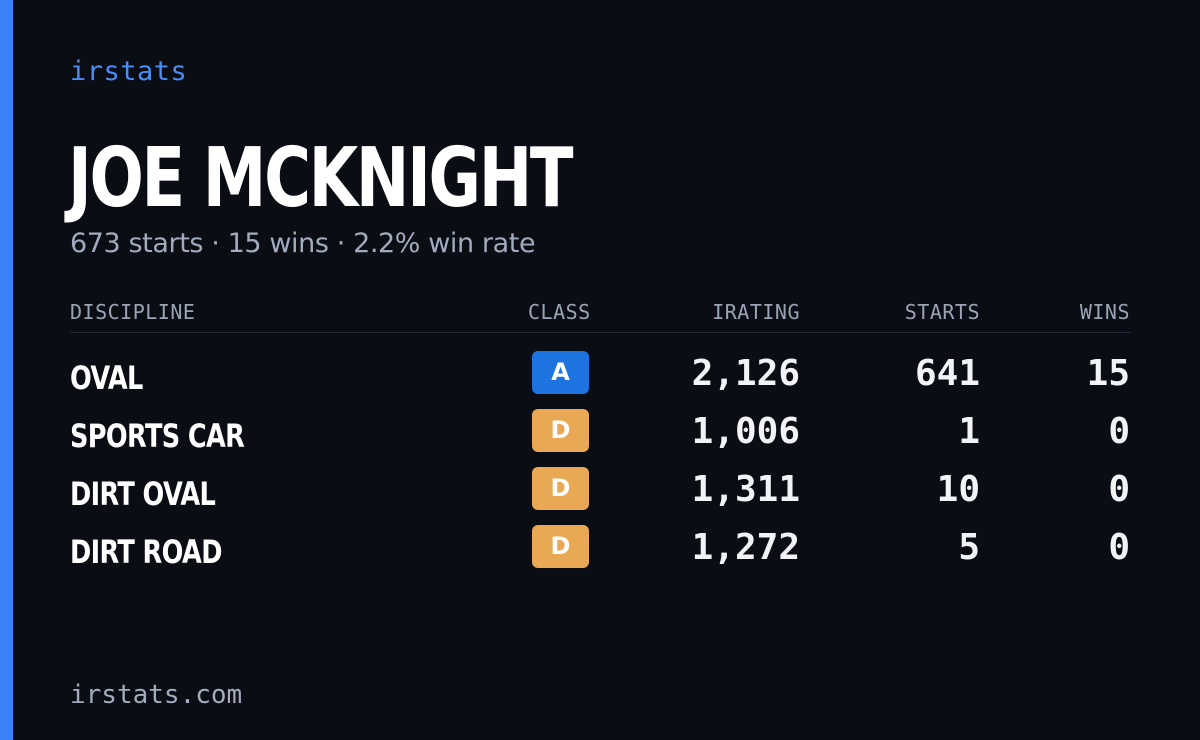 This screenshot has height=740, width=1200. What do you see at coordinates (156, 695) in the screenshot?
I see `footer-url: irstats.com` at bounding box center [156, 695].